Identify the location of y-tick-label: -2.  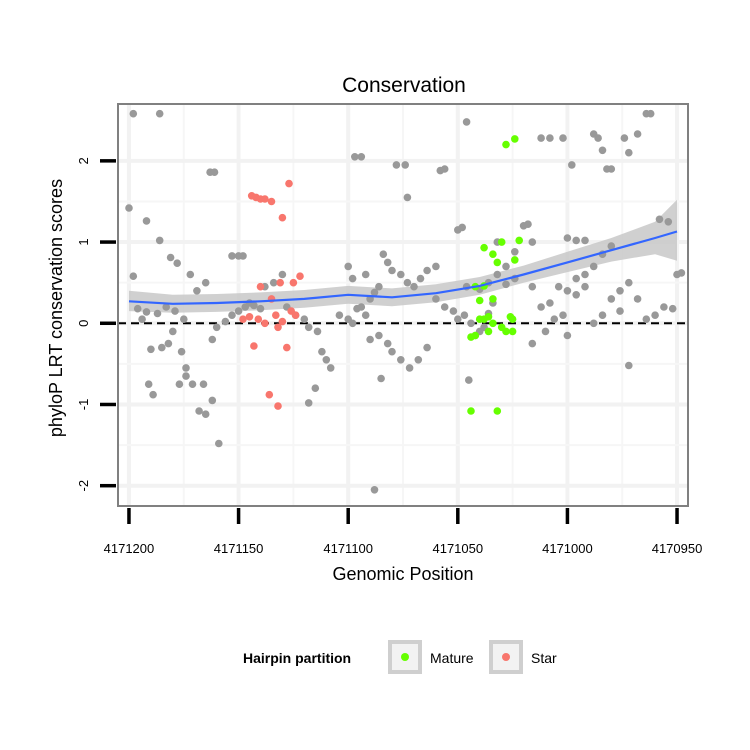
(83, 486).